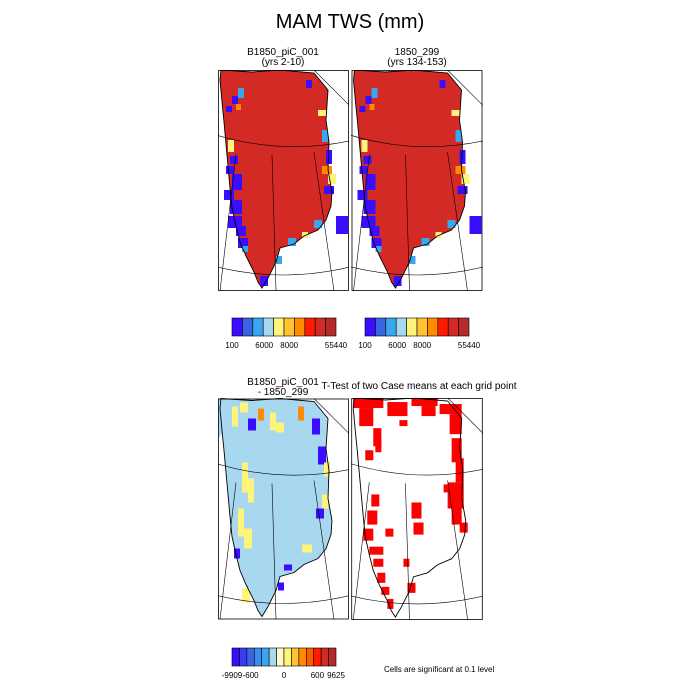 The height and width of the screenshot is (700, 700). I want to click on map-case1, so click(283, 180).